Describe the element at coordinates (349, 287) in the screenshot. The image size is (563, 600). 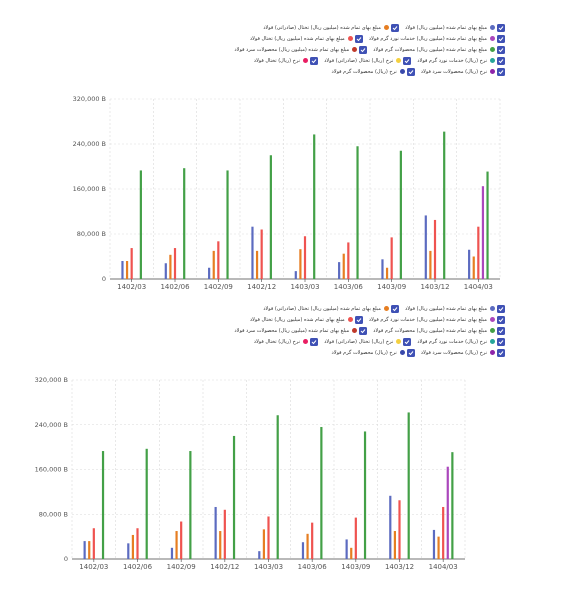
I see `x-tick-label: 1403/06` at that location.